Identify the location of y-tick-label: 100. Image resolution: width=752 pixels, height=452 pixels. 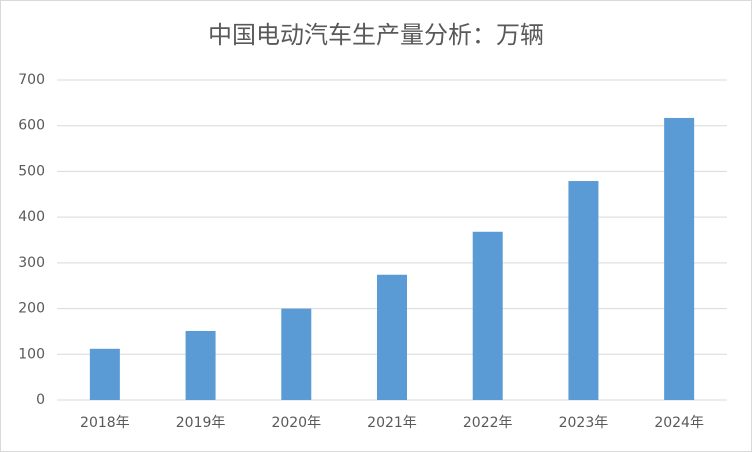
(31, 354).